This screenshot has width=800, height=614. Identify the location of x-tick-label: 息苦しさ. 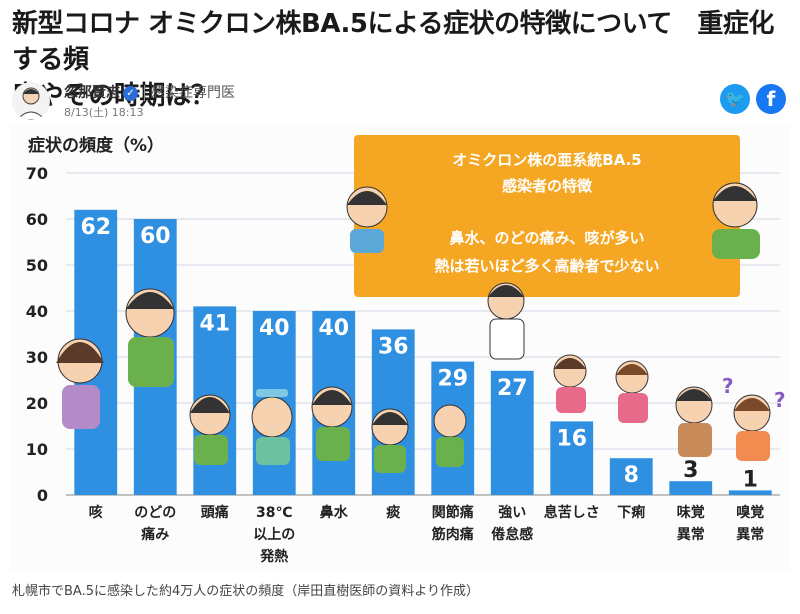
(572, 512).